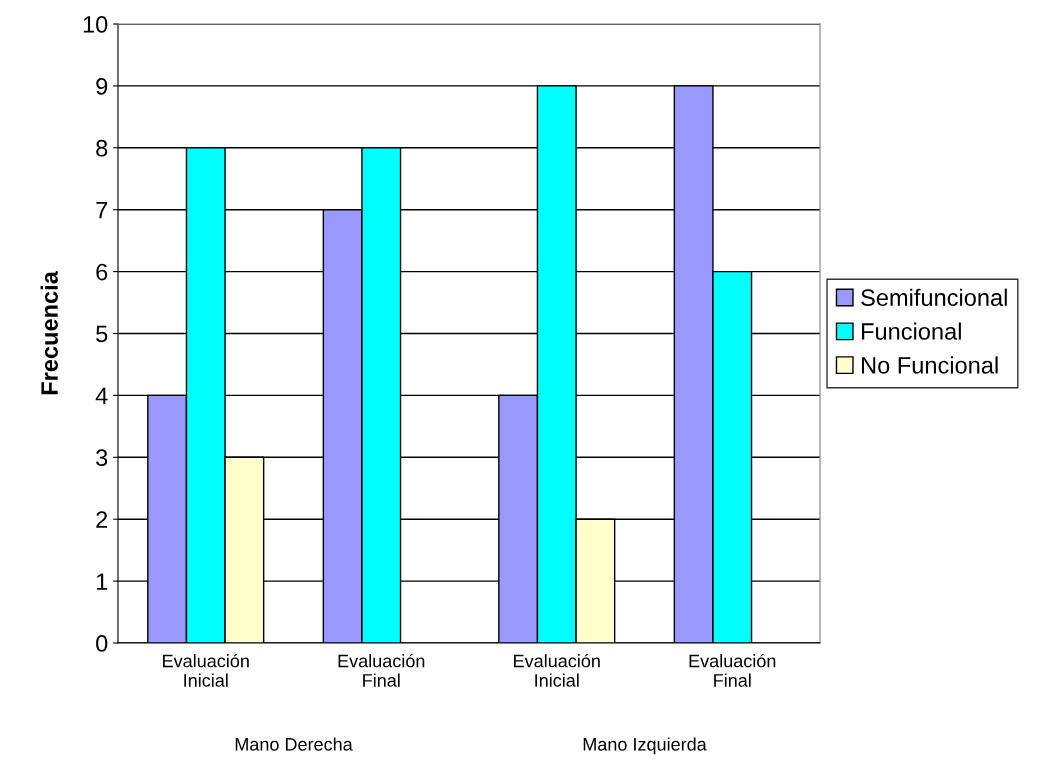  What do you see at coordinates (645, 746) in the screenshot?
I see `text: Mano Izquierda` at bounding box center [645, 746].